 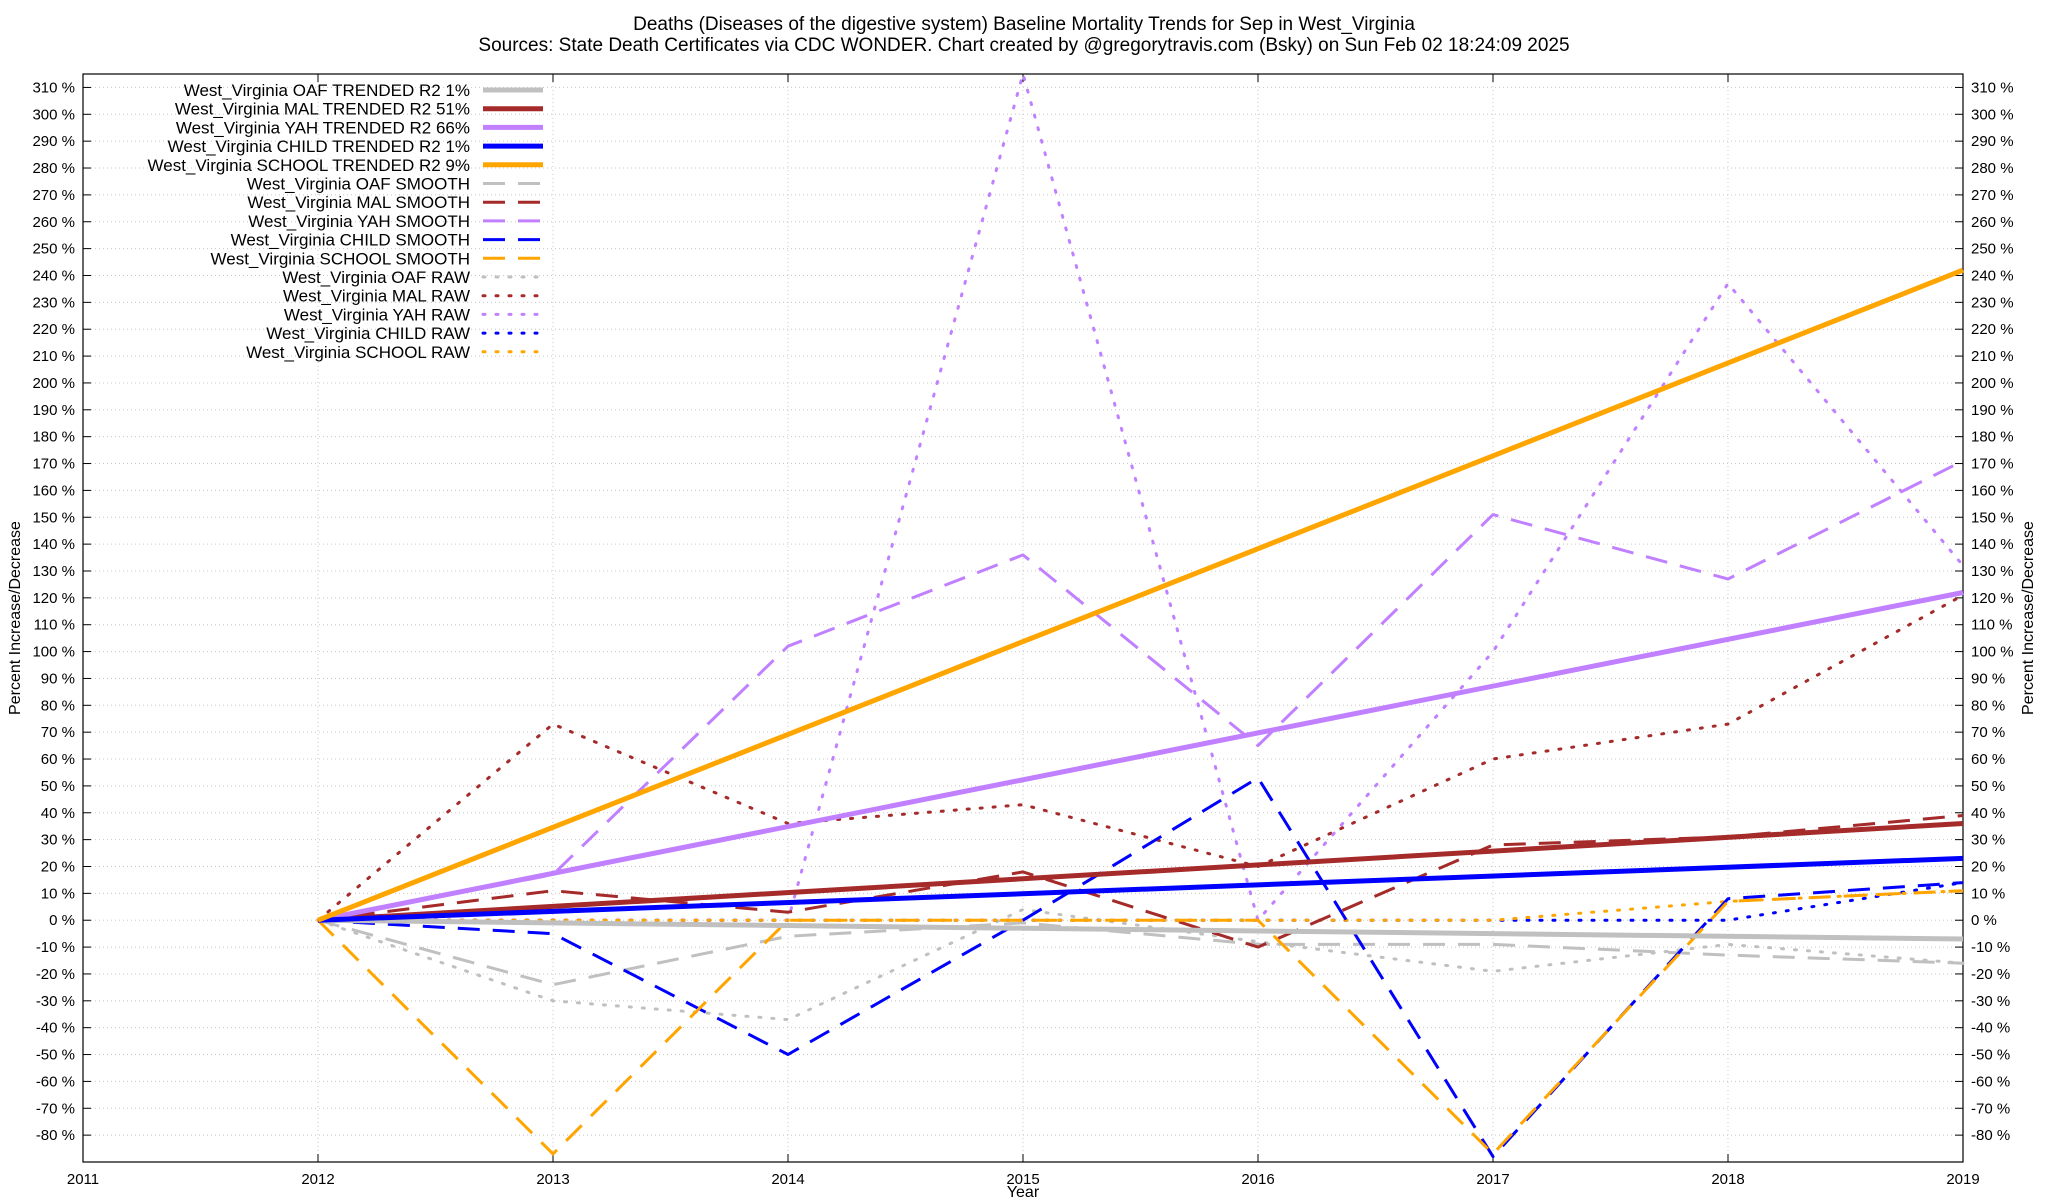 I want to click on legend-label-2: West_Virginia YAH TRENDED R2 66%, so click(x=323, y=127).